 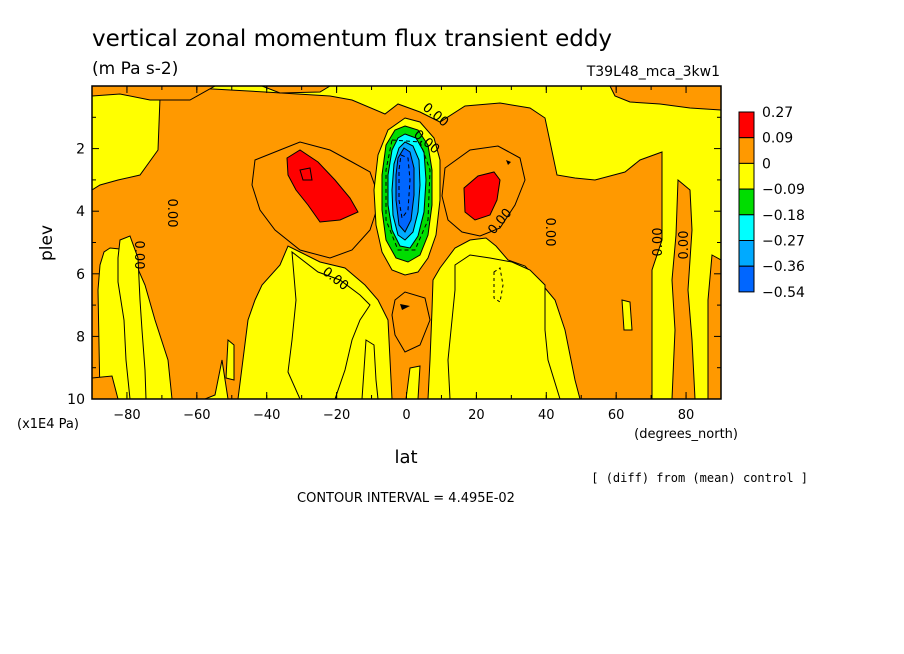 I want to click on y-tick-label: 6, so click(x=80, y=275).